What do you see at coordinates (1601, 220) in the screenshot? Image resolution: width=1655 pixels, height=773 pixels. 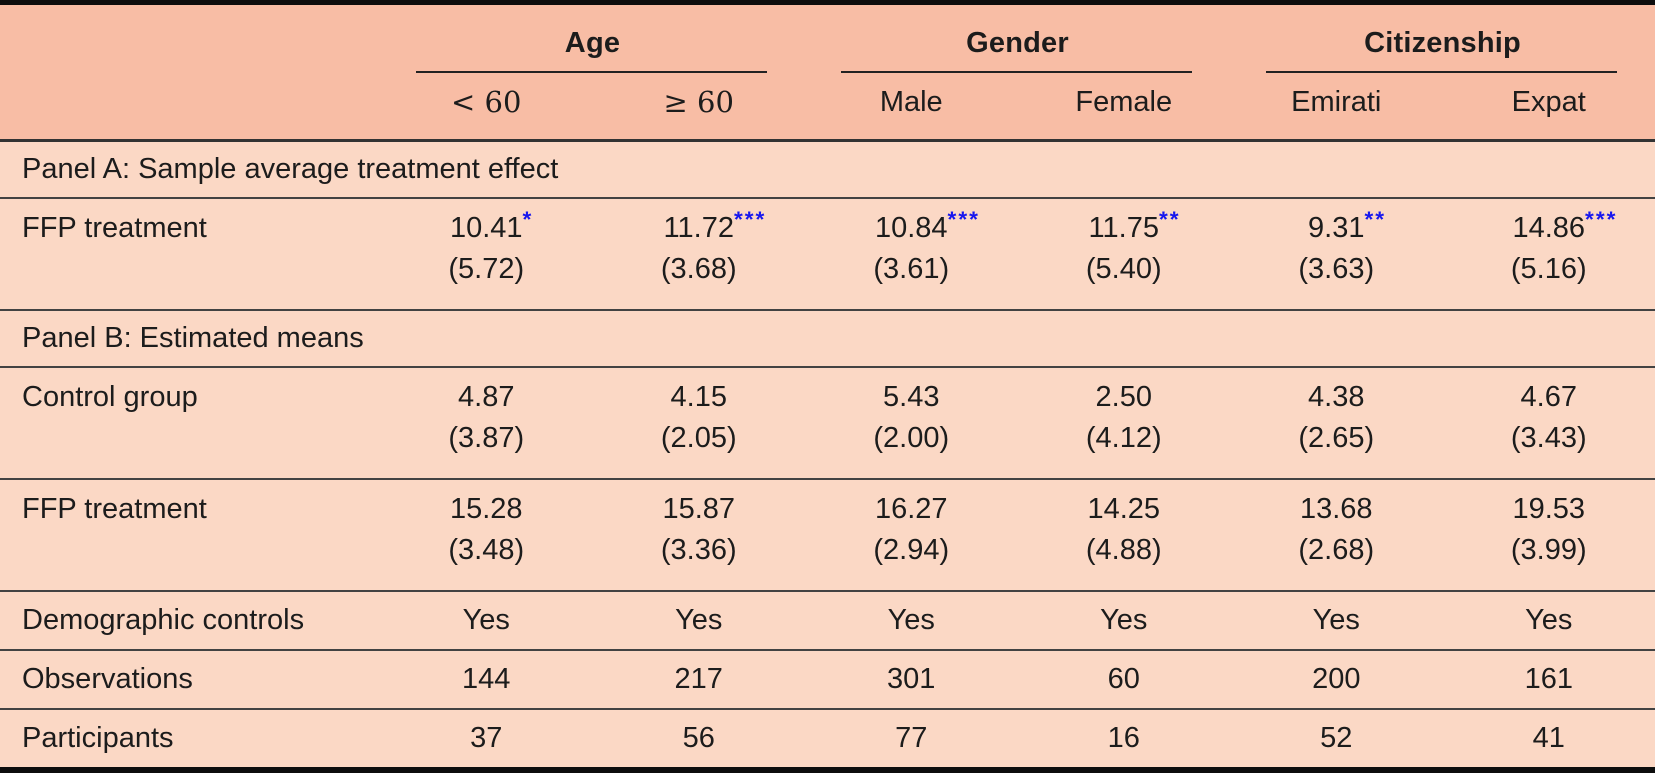 I see `significance-stars: ***` at bounding box center [1601, 220].